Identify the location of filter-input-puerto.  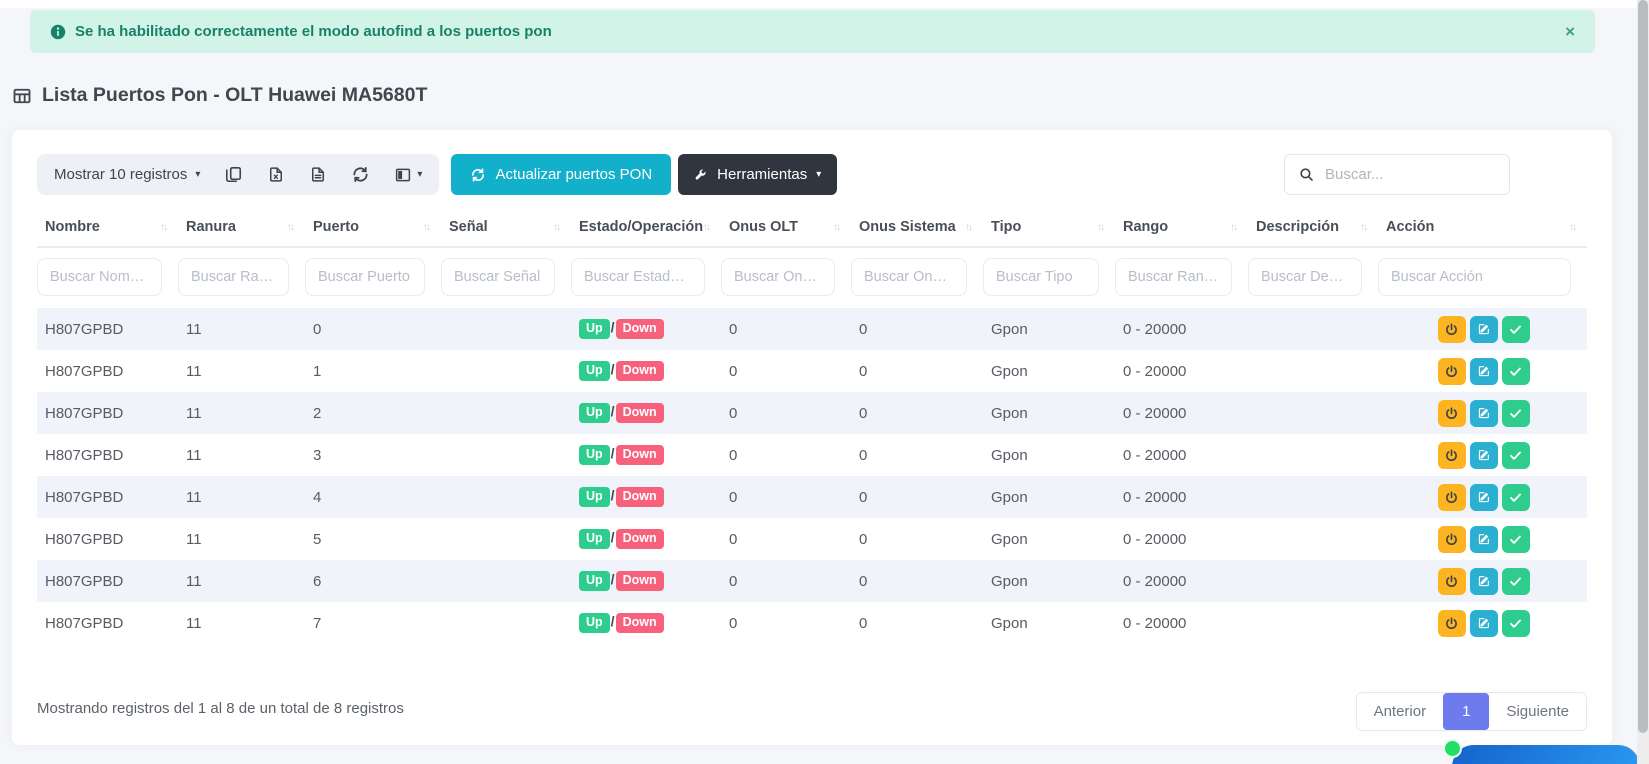
(365, 277).